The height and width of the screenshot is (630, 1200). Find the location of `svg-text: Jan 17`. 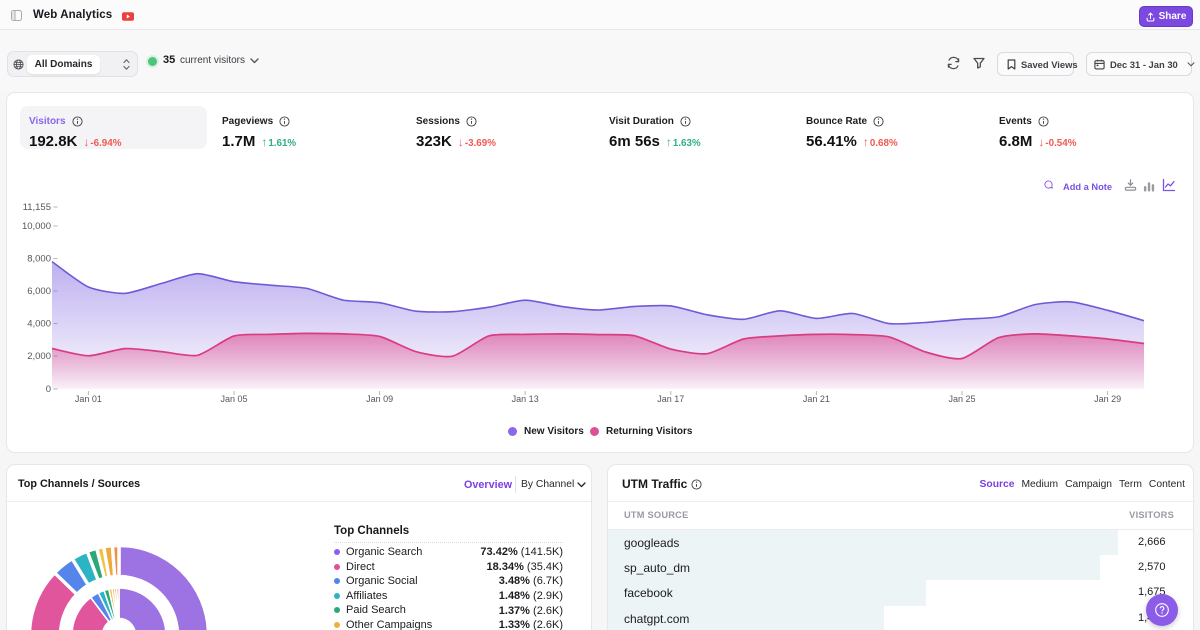

svg-text: Jan 17 is located at coordinates (670, 399).